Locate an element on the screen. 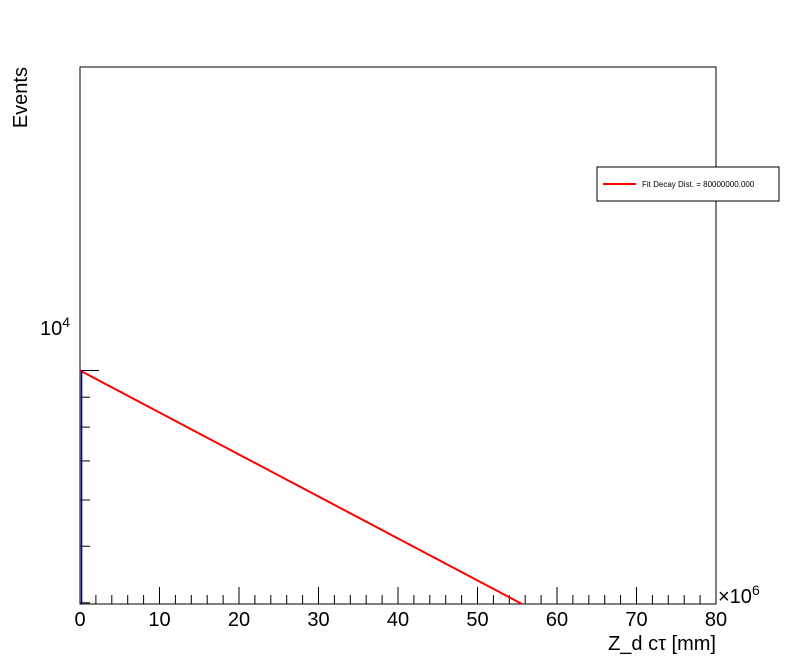 This screenshot has width=796, height=672. x-axis-ticks is located at coordinates (398, 595).